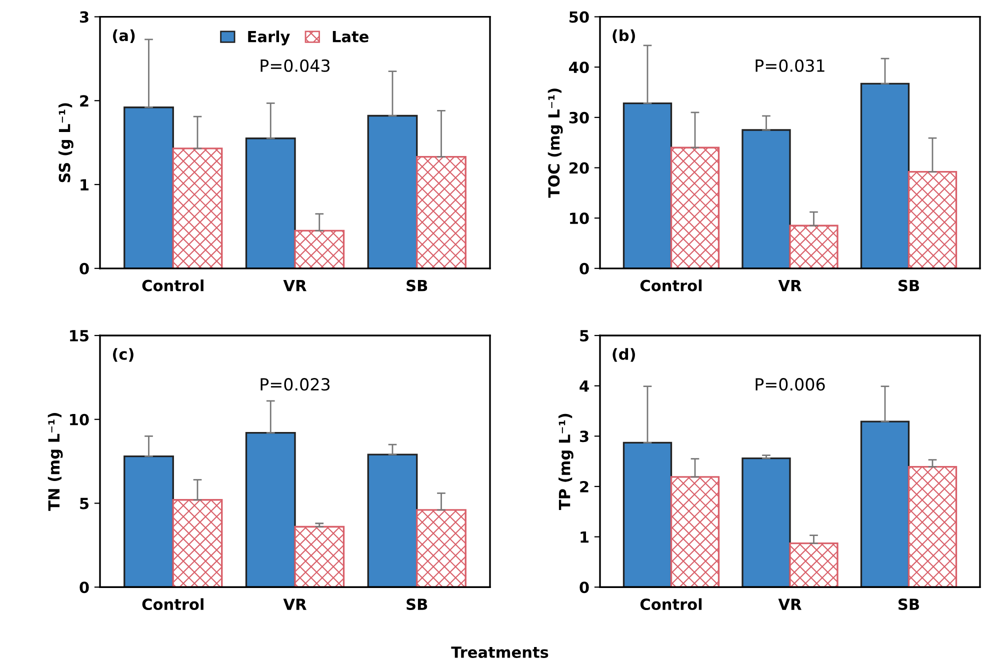  What do you see at coordinates (790, 384) in the screenshot?
I see `annotation: P=0.006` at bounding box center [790, 384].